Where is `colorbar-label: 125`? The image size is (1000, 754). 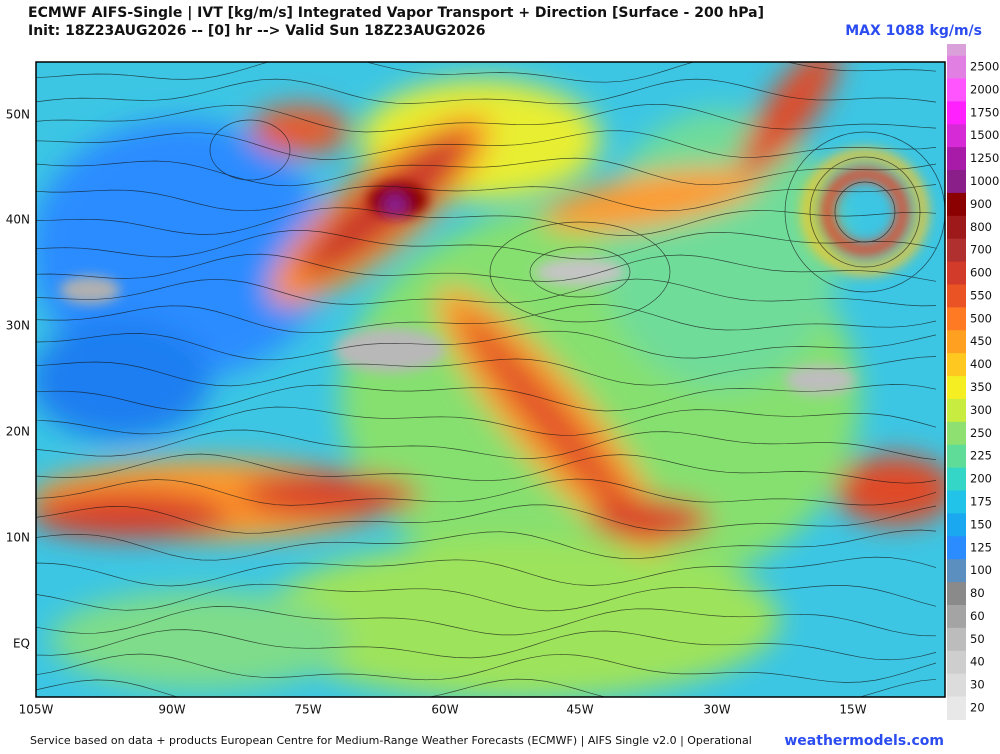
colorbar-label: 125 is located at coordinates (981, 547).